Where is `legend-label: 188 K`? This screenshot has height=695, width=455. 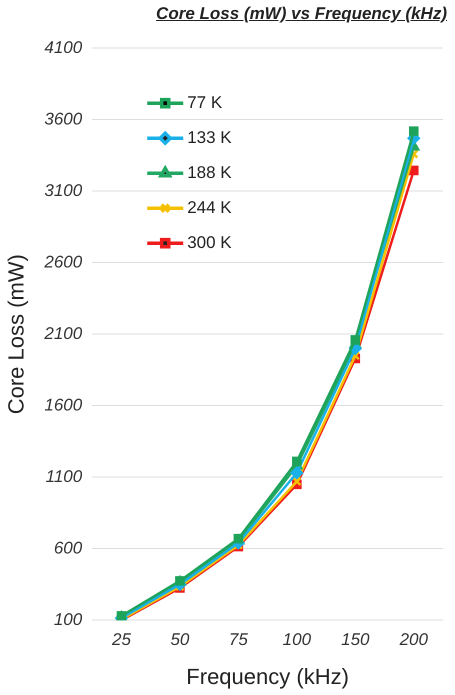 legend-label: 188 K is located at coordinates (209, 172).